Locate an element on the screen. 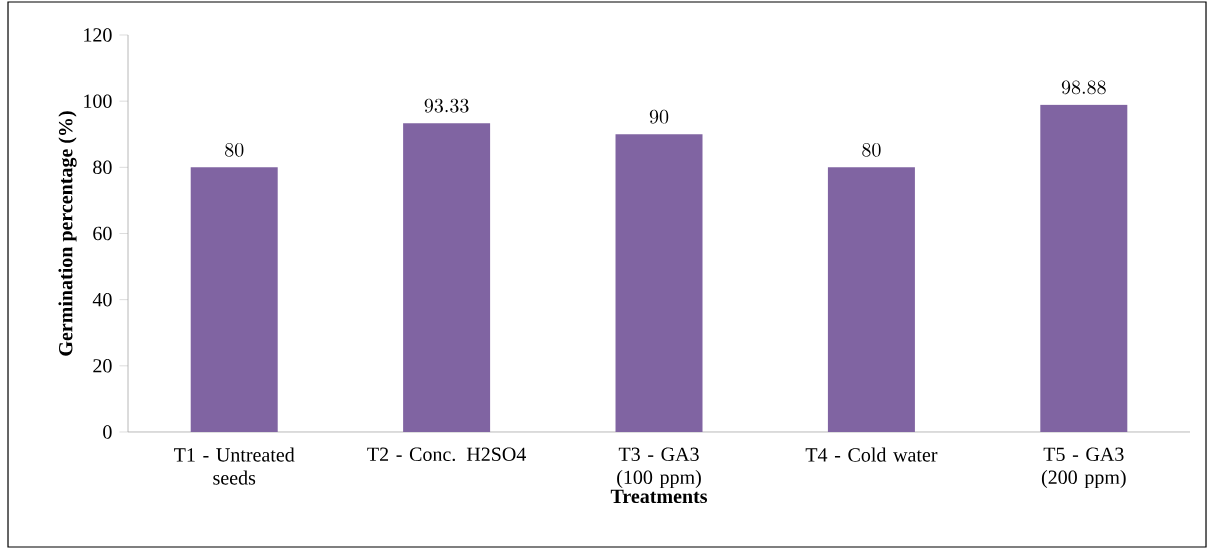 The height and width of the screenshot is (549, 1208). x-tick-label: T1 - Untreated seeds is located at coordinates (234, 466).